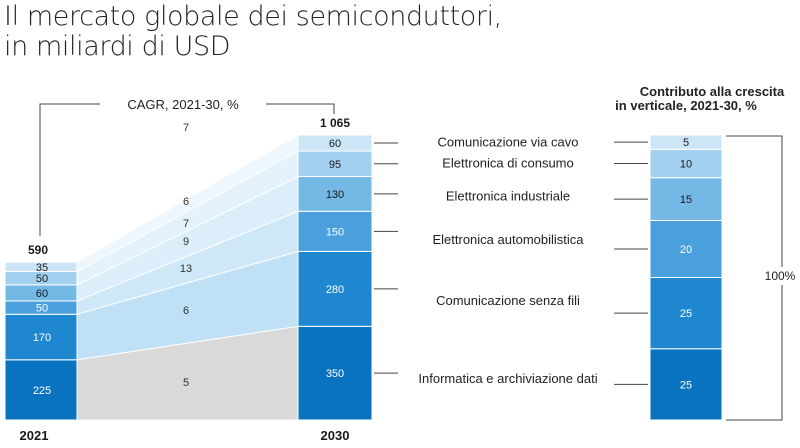  What do you see at coordinates (38, 250) in the screenshot?
I see `total-label-2021: 590` at bounding box center [38, 250].